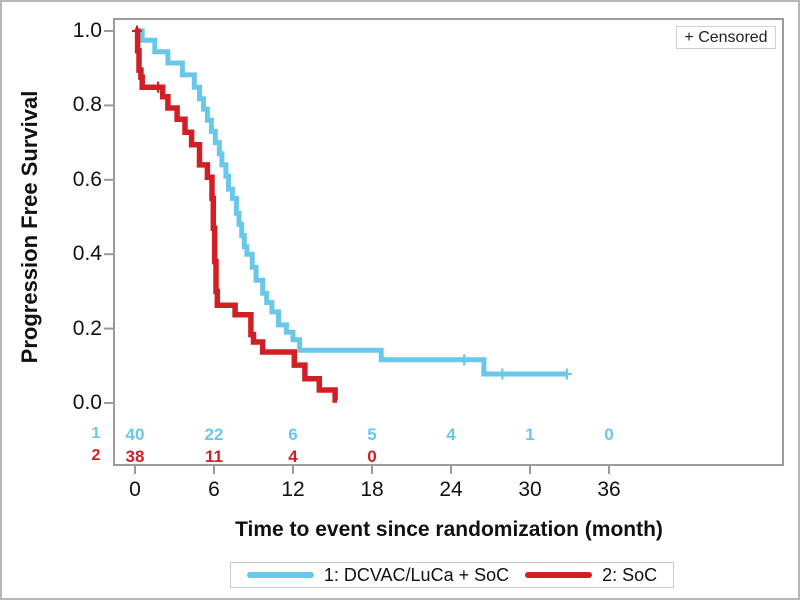 The width and height of the screenshot is (800, 600). Describe the element at coordinates (29, 227) in the screenshot. I see `y-axis-title: Progression Free Survival` at that location.